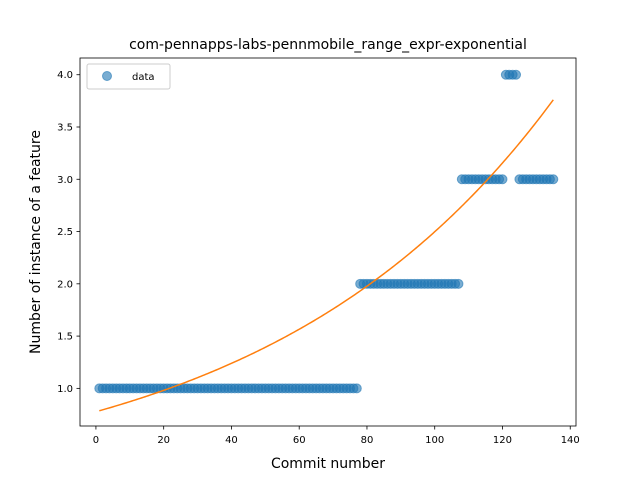  I want to click on legend-frame, so click(128, 76).